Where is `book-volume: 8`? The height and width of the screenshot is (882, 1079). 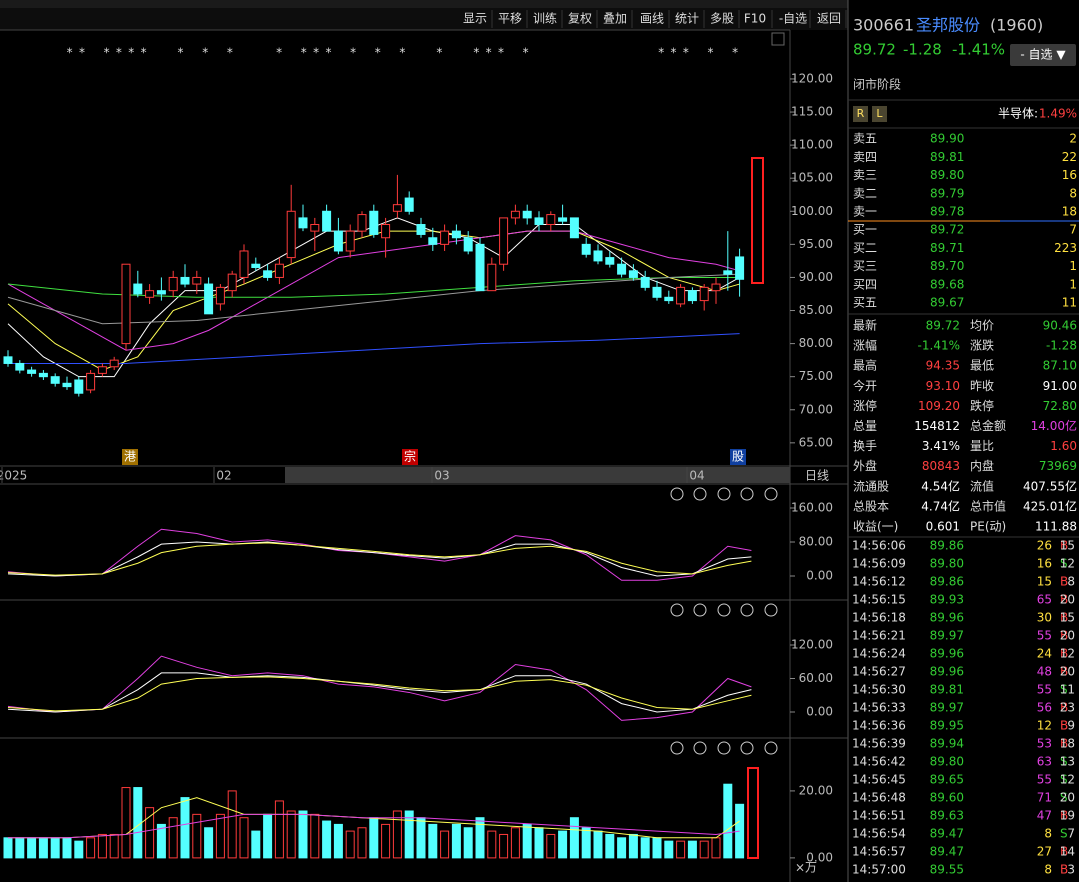
book-volume: 8 is located at coordinates (1073, 193).